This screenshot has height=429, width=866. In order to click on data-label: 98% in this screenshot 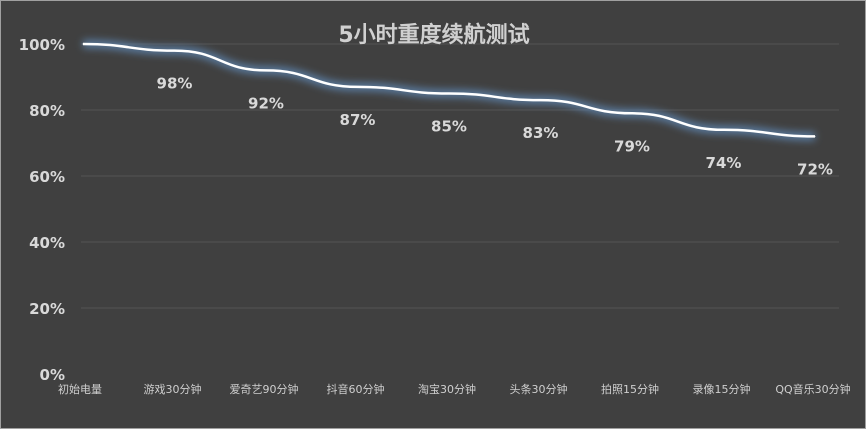, I will do `click(175, 84)`.